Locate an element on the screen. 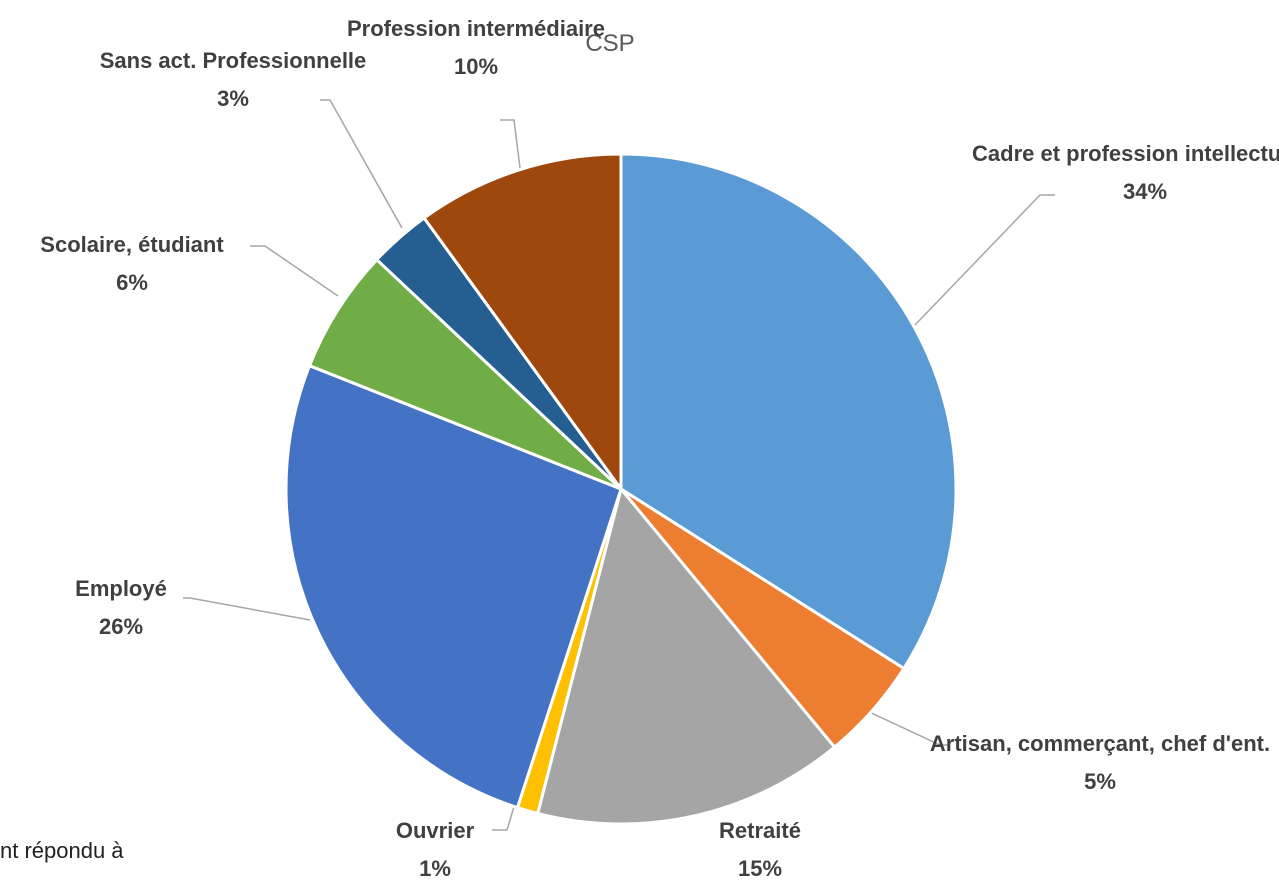  data-label: Profession intermédiaire 10% is located at coordinates (476, 48).